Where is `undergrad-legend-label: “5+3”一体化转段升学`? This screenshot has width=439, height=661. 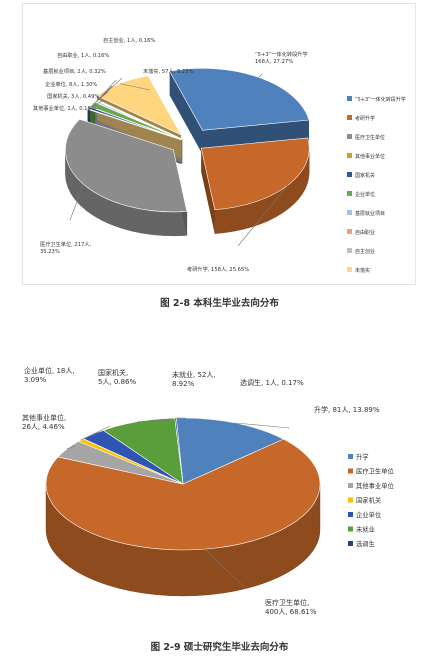 undergrad-legend-label: “5+3”一体化转段升学 is located at coordinates (380, 99).